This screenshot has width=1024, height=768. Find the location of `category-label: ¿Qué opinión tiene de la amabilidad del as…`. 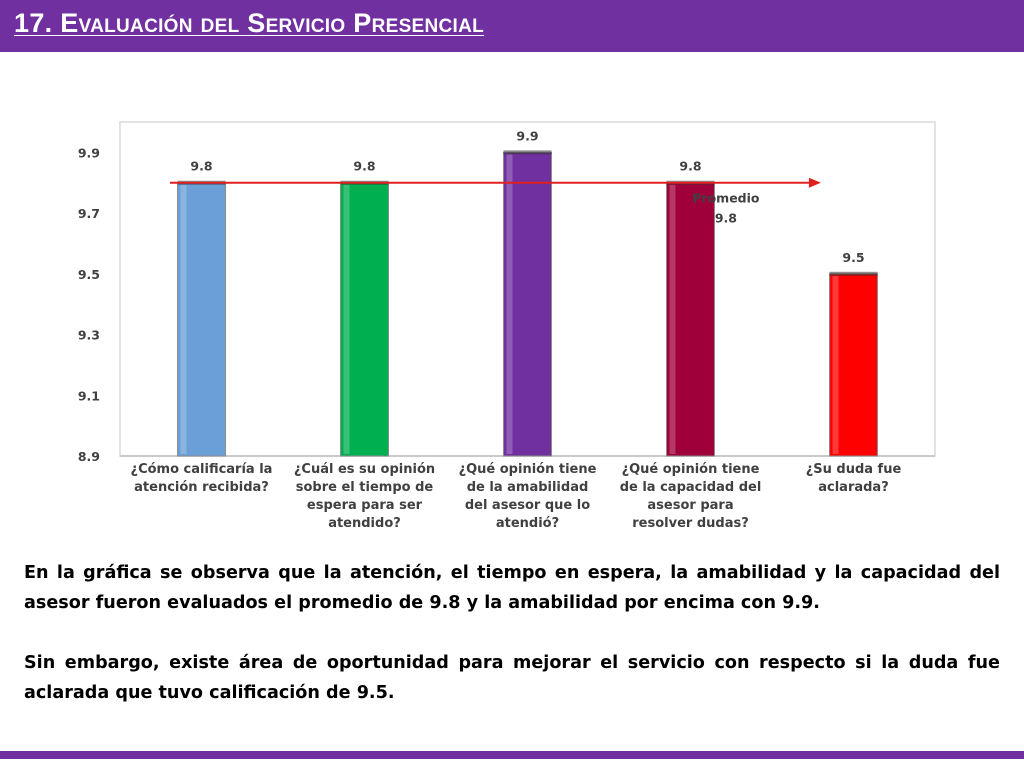

category-label: ¿Qué opinión tiene de la amabilidad del as… is located at coordinates (528, 496).